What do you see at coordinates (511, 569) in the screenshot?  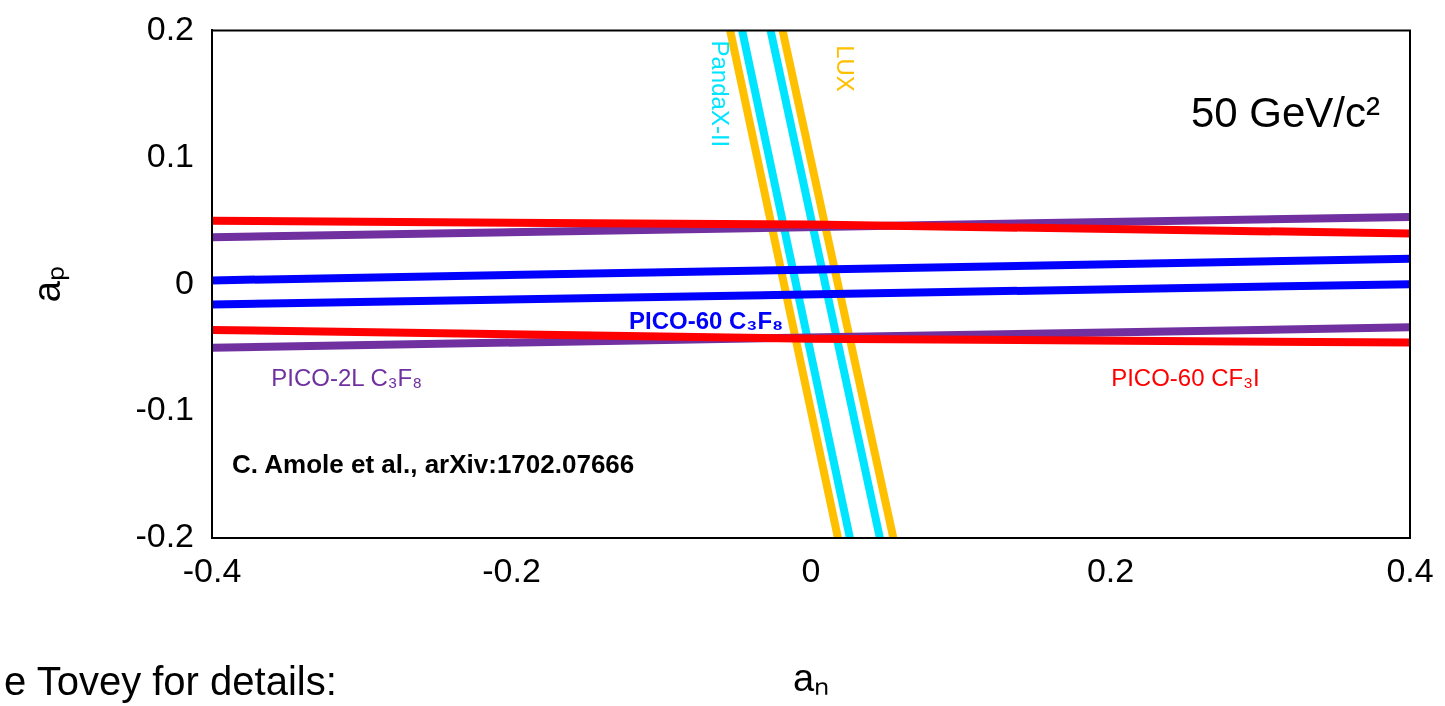 I see `x-tick-label: -0.2` at bounding box center [511, 569].